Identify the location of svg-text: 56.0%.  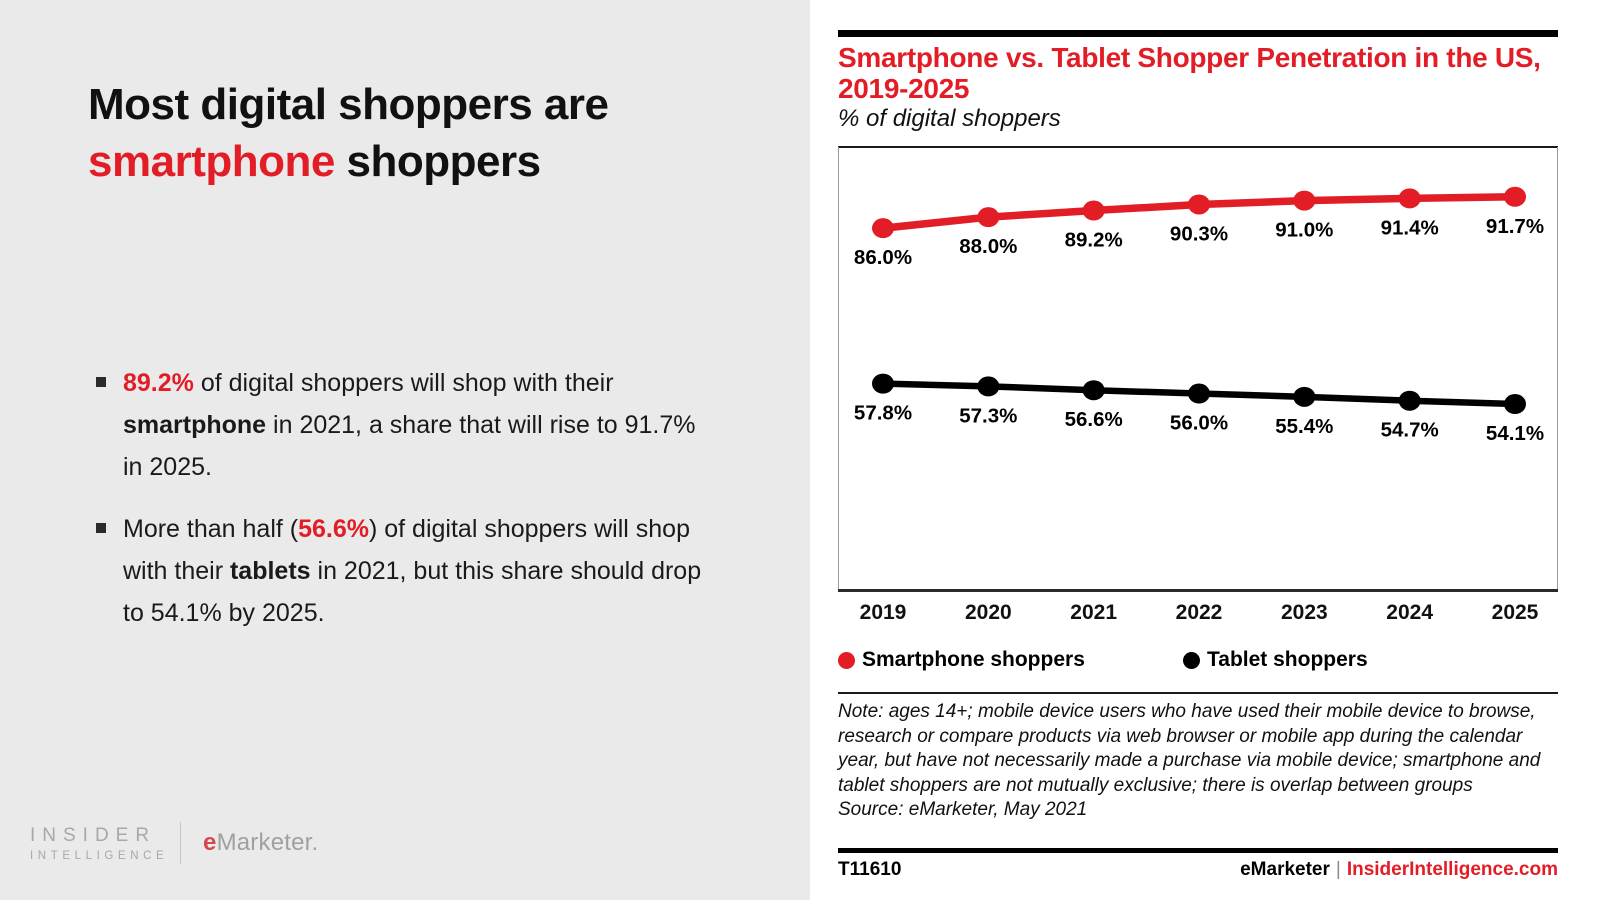
(1199, 423).